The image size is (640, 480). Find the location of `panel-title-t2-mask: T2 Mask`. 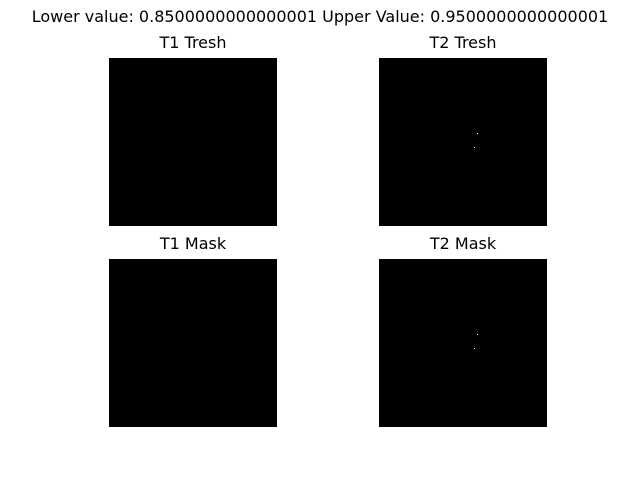

panel-title-t2-mask: T2 Mask is located at coordinates (463, 243).